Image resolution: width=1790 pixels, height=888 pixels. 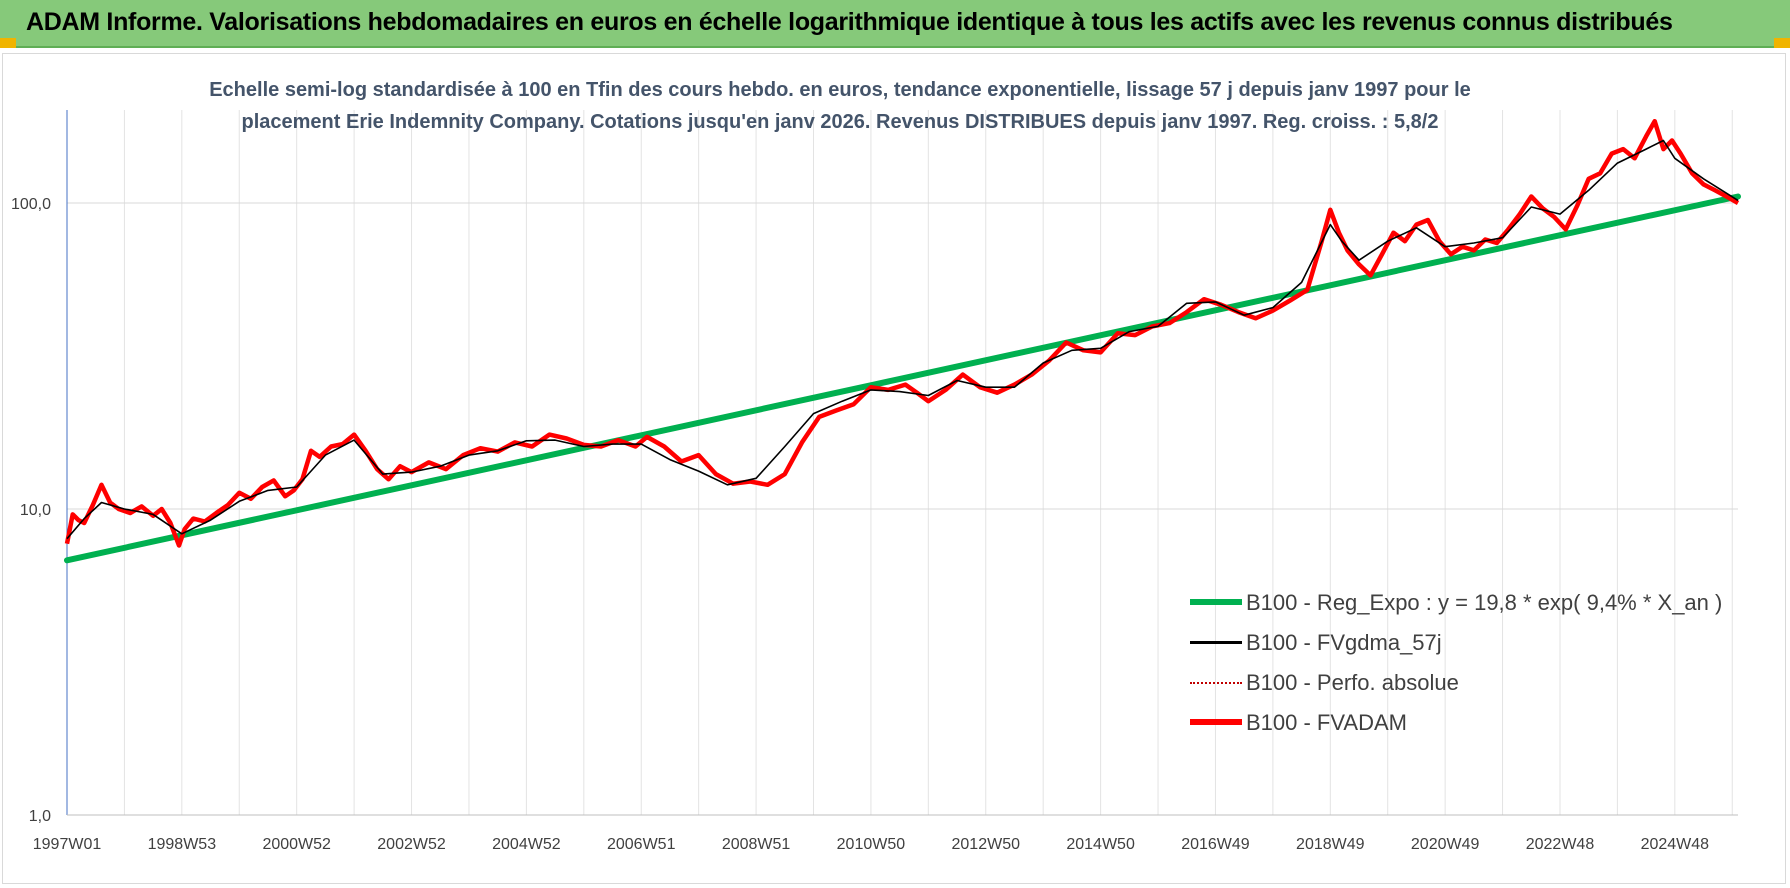 What do you see at coordinates (1216, 642) in the screenshot?
I see `legend-swatch-smoothed` at bounding box center [1216, 642].